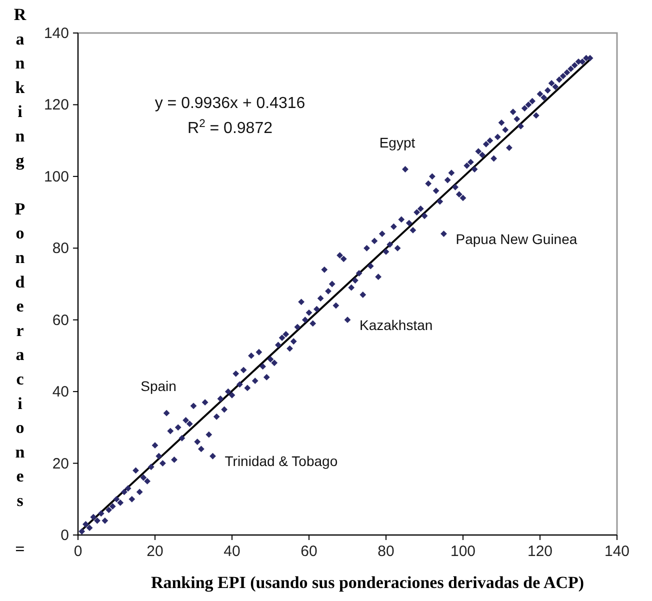 The width and height of the screenshot is (652, 601). Describe the element at coordinates (60, 463) in the screenshot. I see `y-tick-label: 20` at that location.